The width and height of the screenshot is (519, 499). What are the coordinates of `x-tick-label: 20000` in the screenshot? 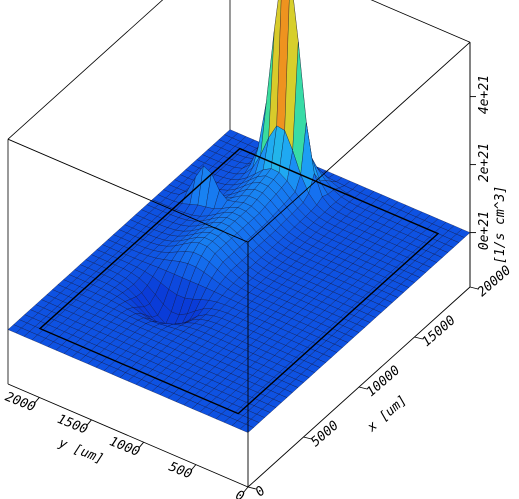 It's located at (495, 281).